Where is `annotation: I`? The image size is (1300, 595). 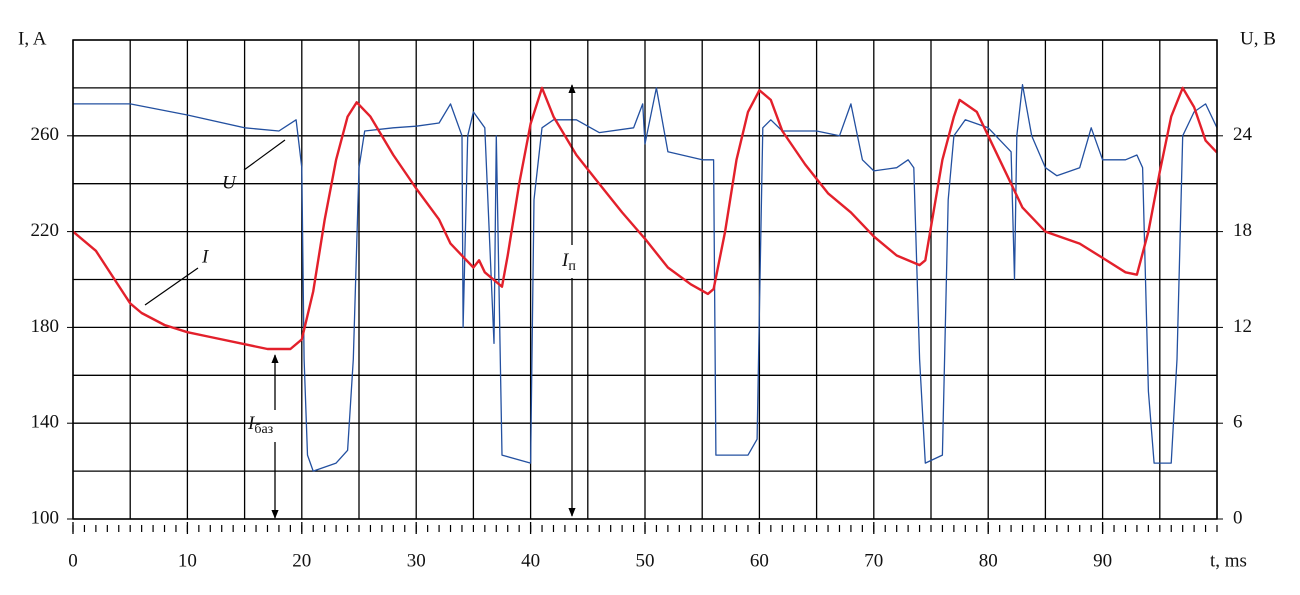 annotation: I is located at coordinates (205, 256).